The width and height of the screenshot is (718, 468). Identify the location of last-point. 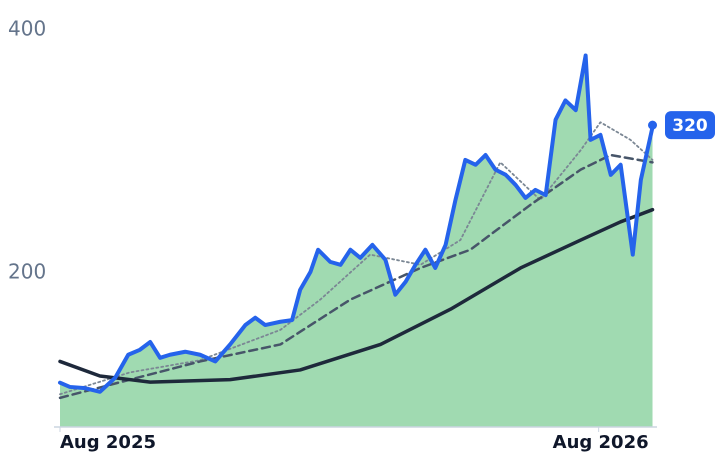
(653, 125).